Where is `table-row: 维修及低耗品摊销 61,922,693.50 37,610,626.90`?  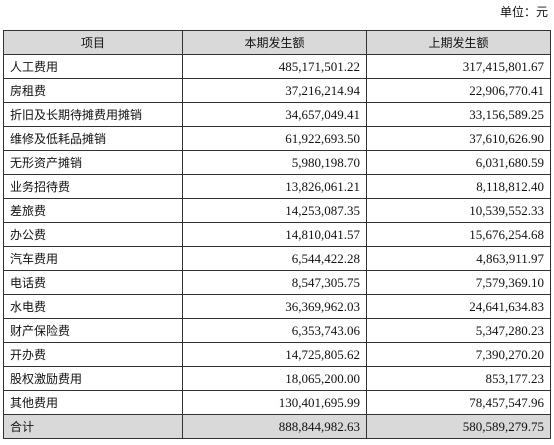 table-row: 维修及低耗品摊销 61,922,693.50 37,610,626.90 is located at coordinates (277, 138).